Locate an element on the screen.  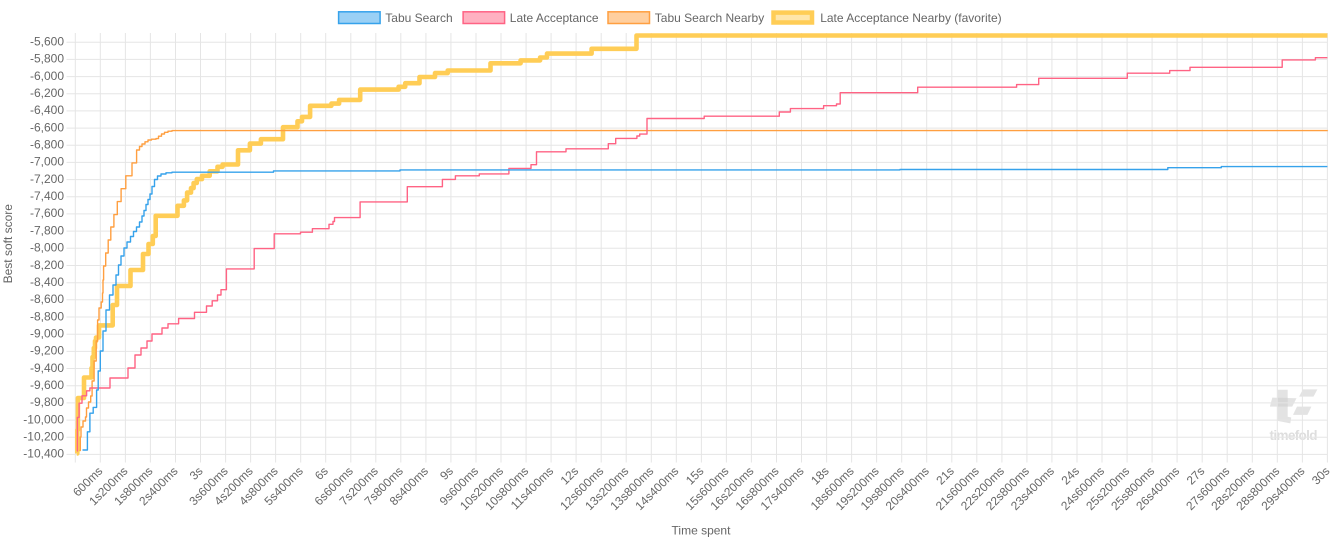
svg-text: -9,800 is located at coordinates (47, 402).